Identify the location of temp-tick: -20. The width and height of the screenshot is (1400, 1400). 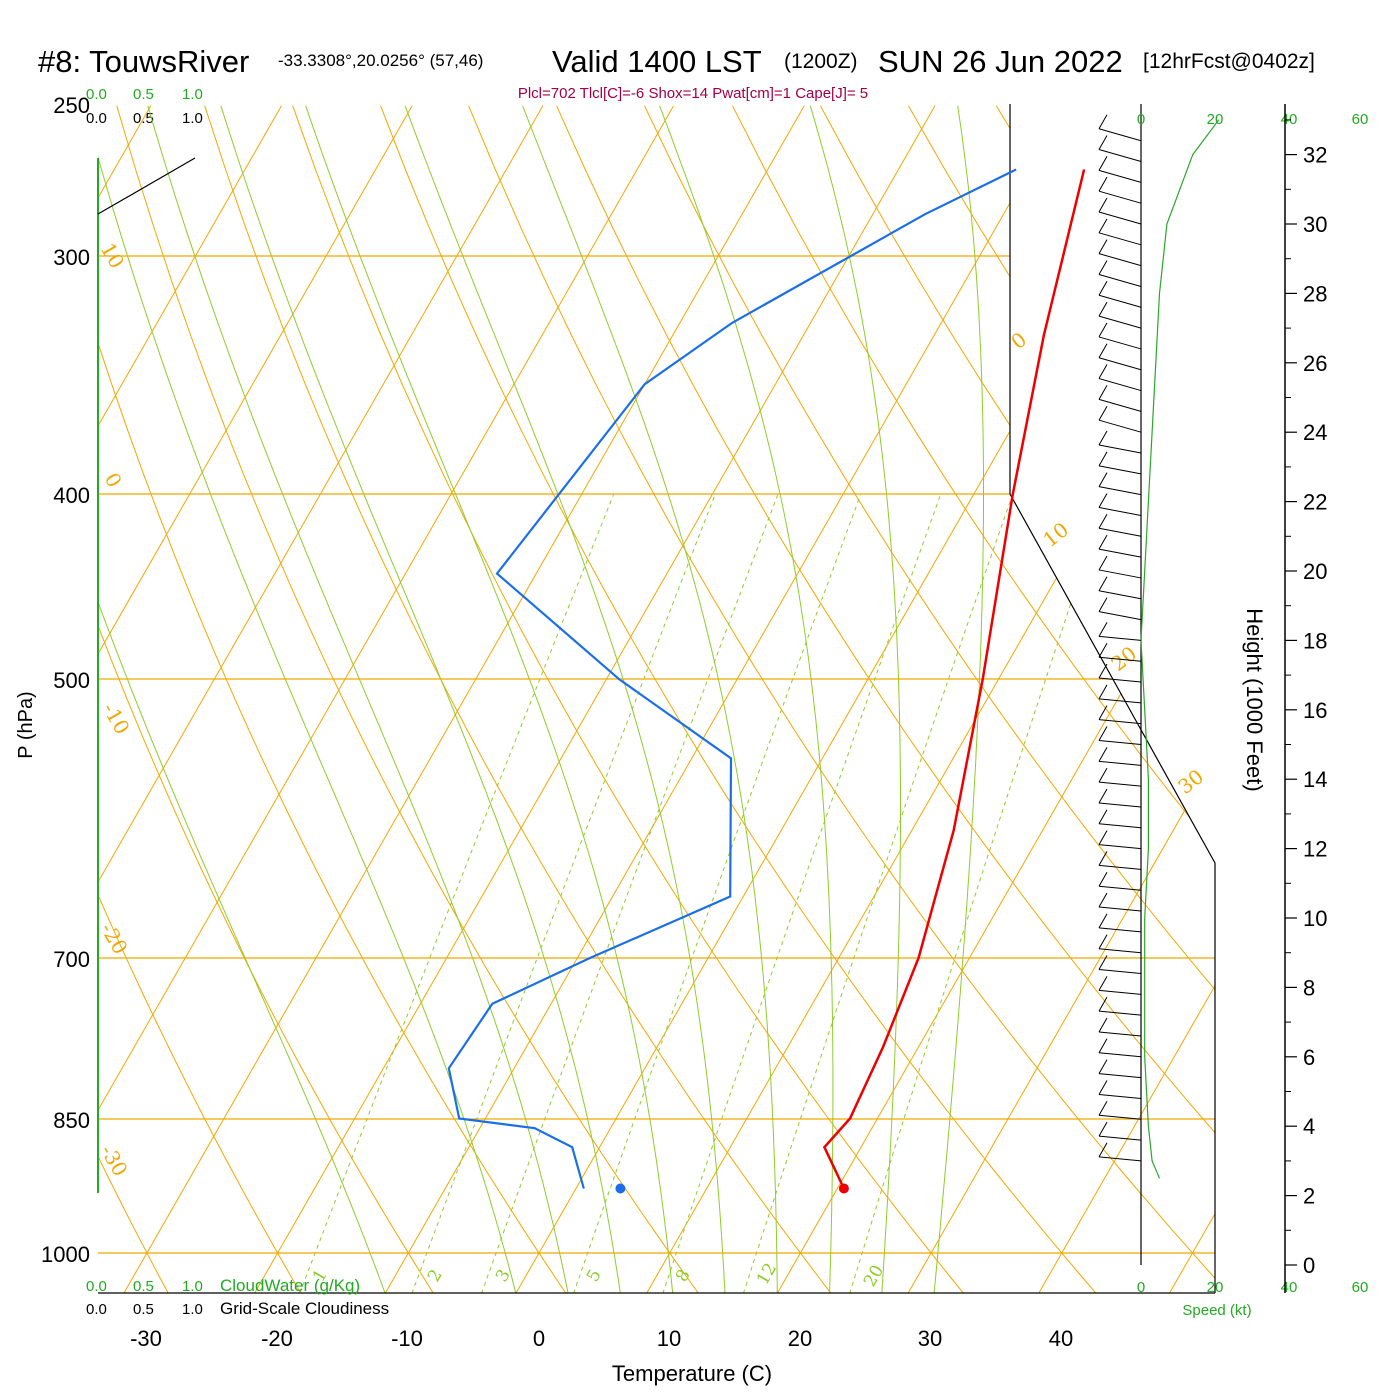
(277, 1338).